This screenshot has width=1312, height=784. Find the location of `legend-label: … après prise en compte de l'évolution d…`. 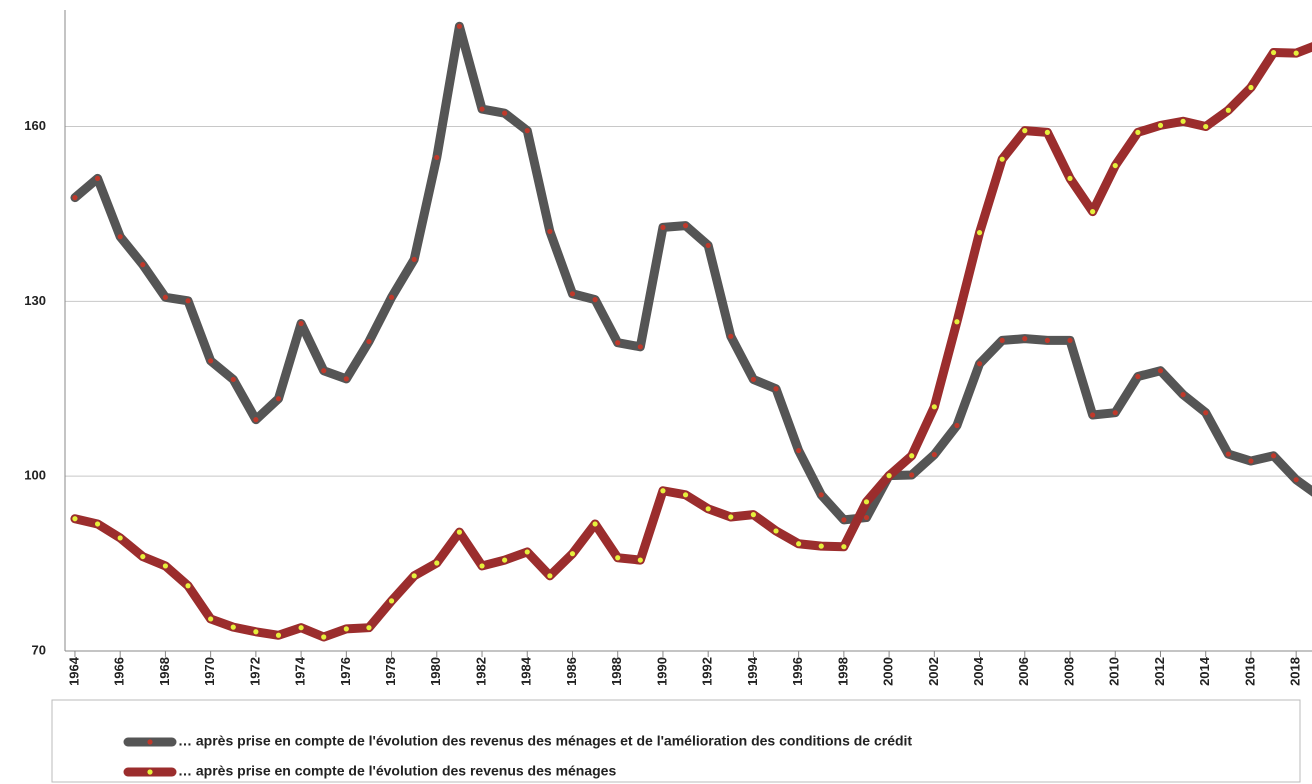

legend-label: … après prise en compte de l'évolution d… is located at coordinates (397, 771).